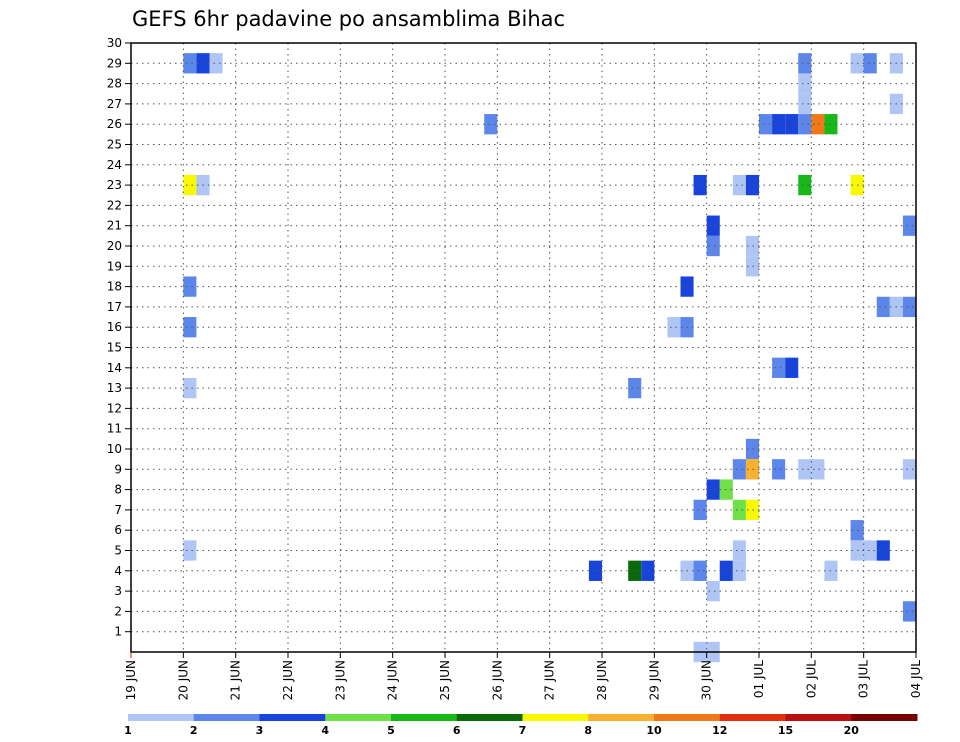  Describe the element at coordinates (391, 730) in the screenshot. I see `legend-label: 5` at that location.